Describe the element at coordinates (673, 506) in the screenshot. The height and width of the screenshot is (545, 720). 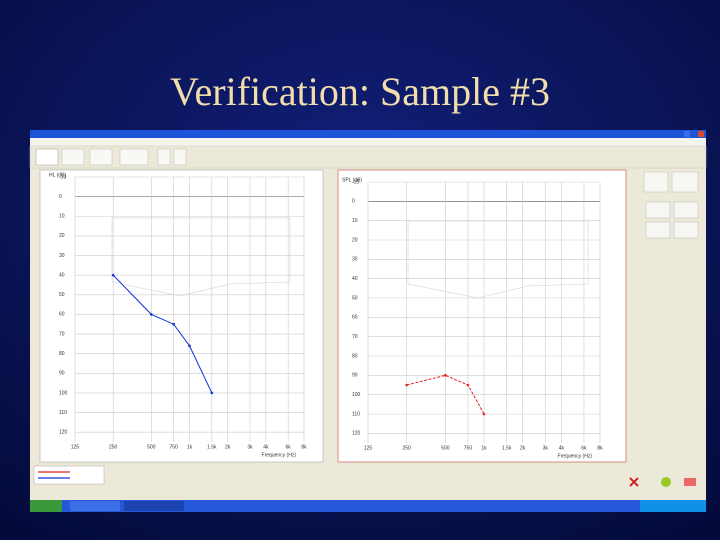
I see `tray` at that location.